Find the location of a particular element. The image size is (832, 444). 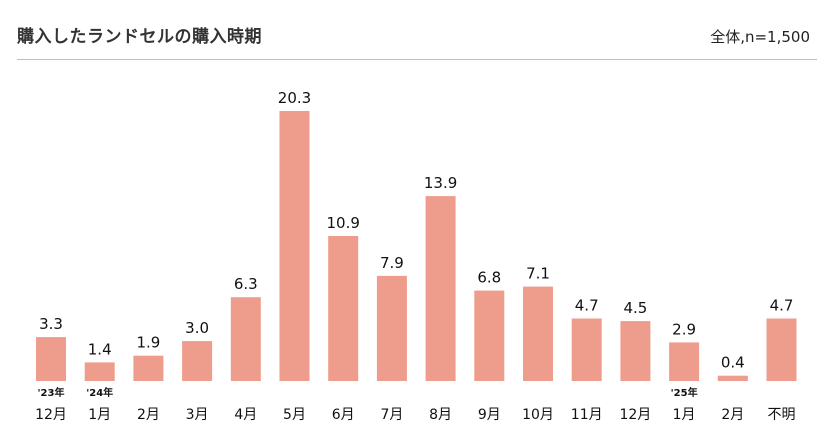

value-label-14: 0.4 is located at coordinates (733, 363).